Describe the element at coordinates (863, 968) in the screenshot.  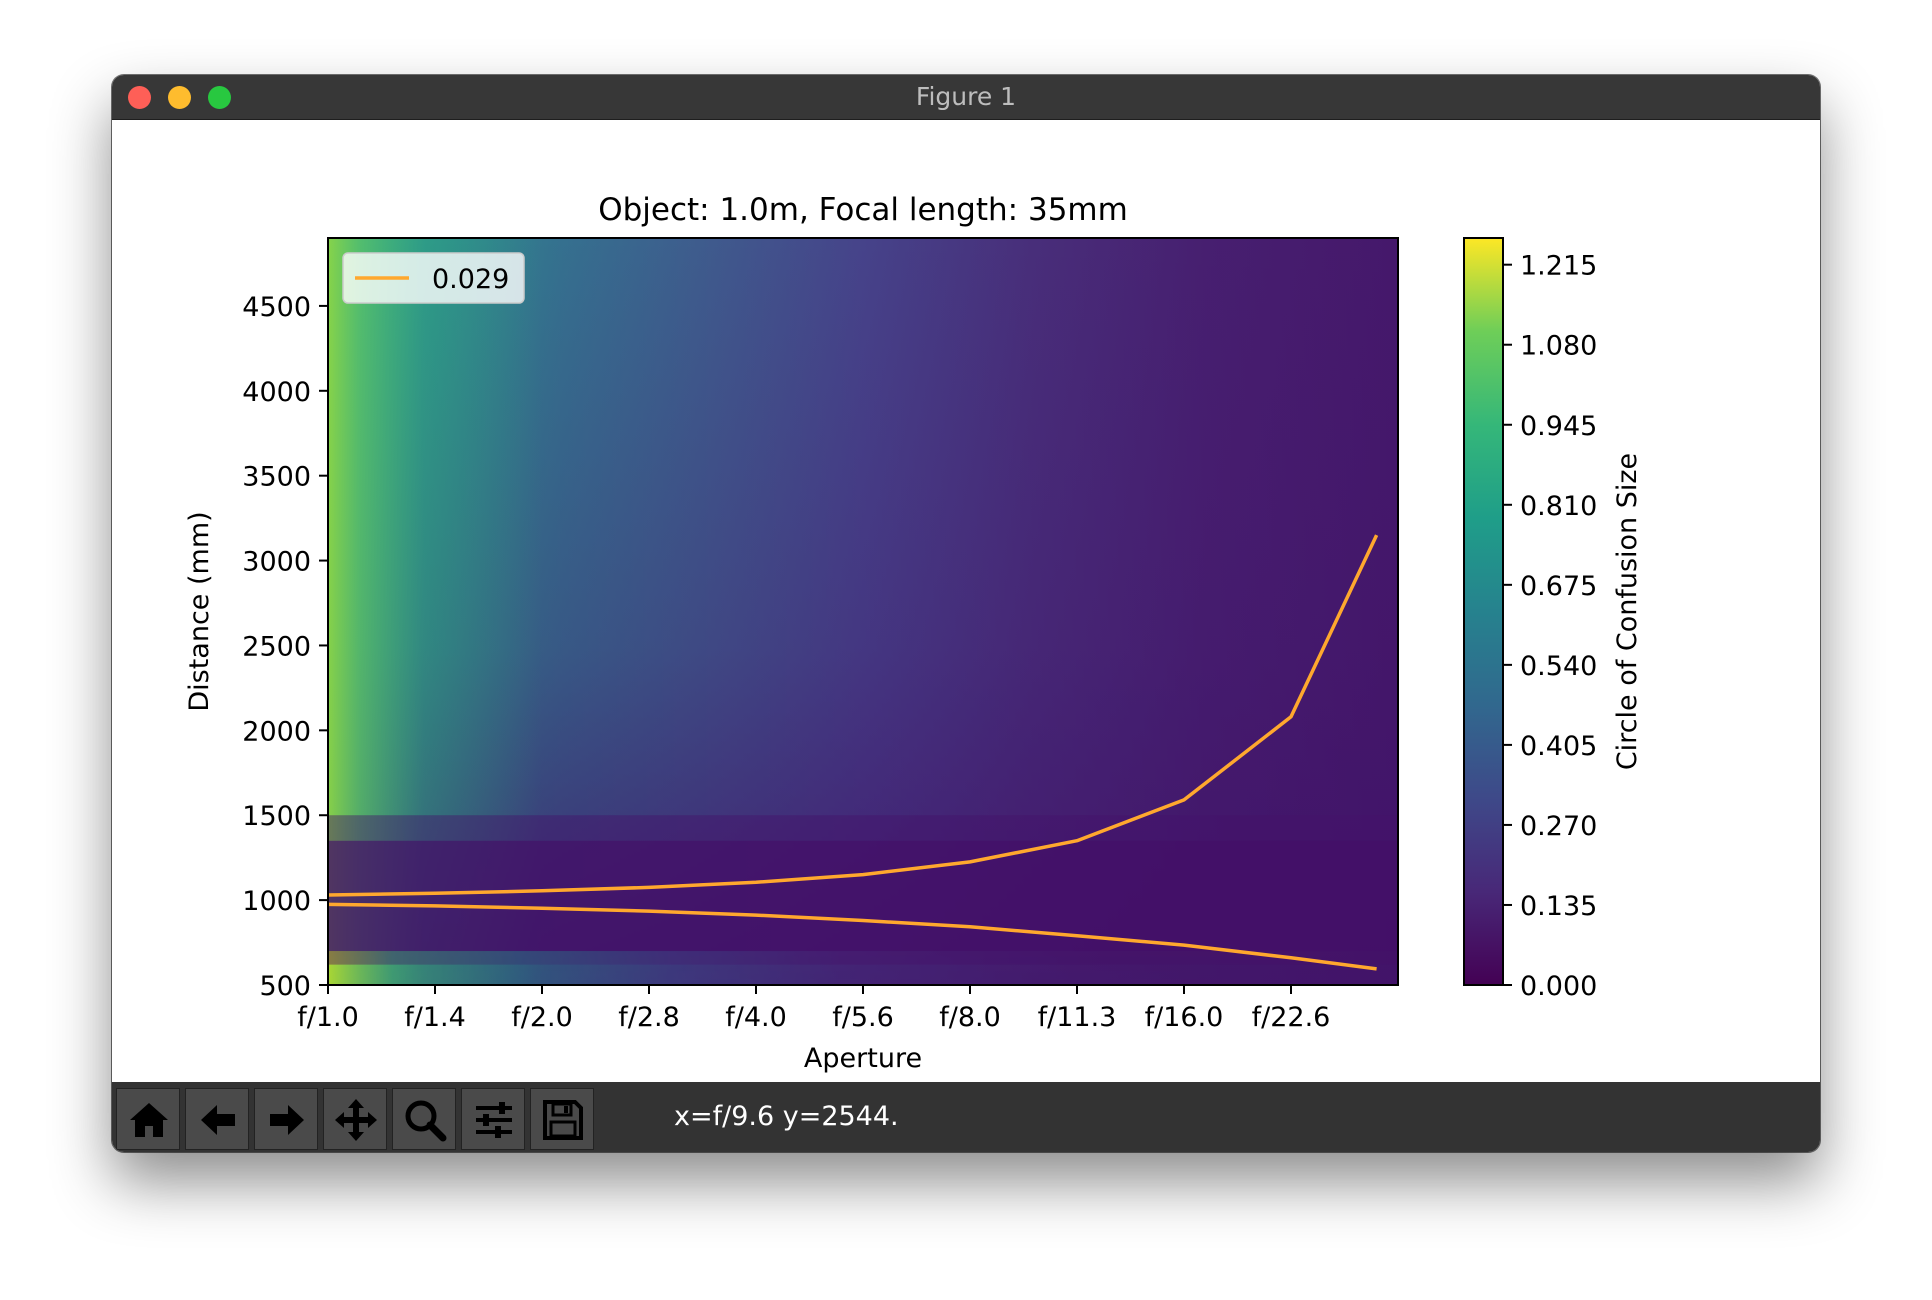
I see `heatmap-near-region` at that location.